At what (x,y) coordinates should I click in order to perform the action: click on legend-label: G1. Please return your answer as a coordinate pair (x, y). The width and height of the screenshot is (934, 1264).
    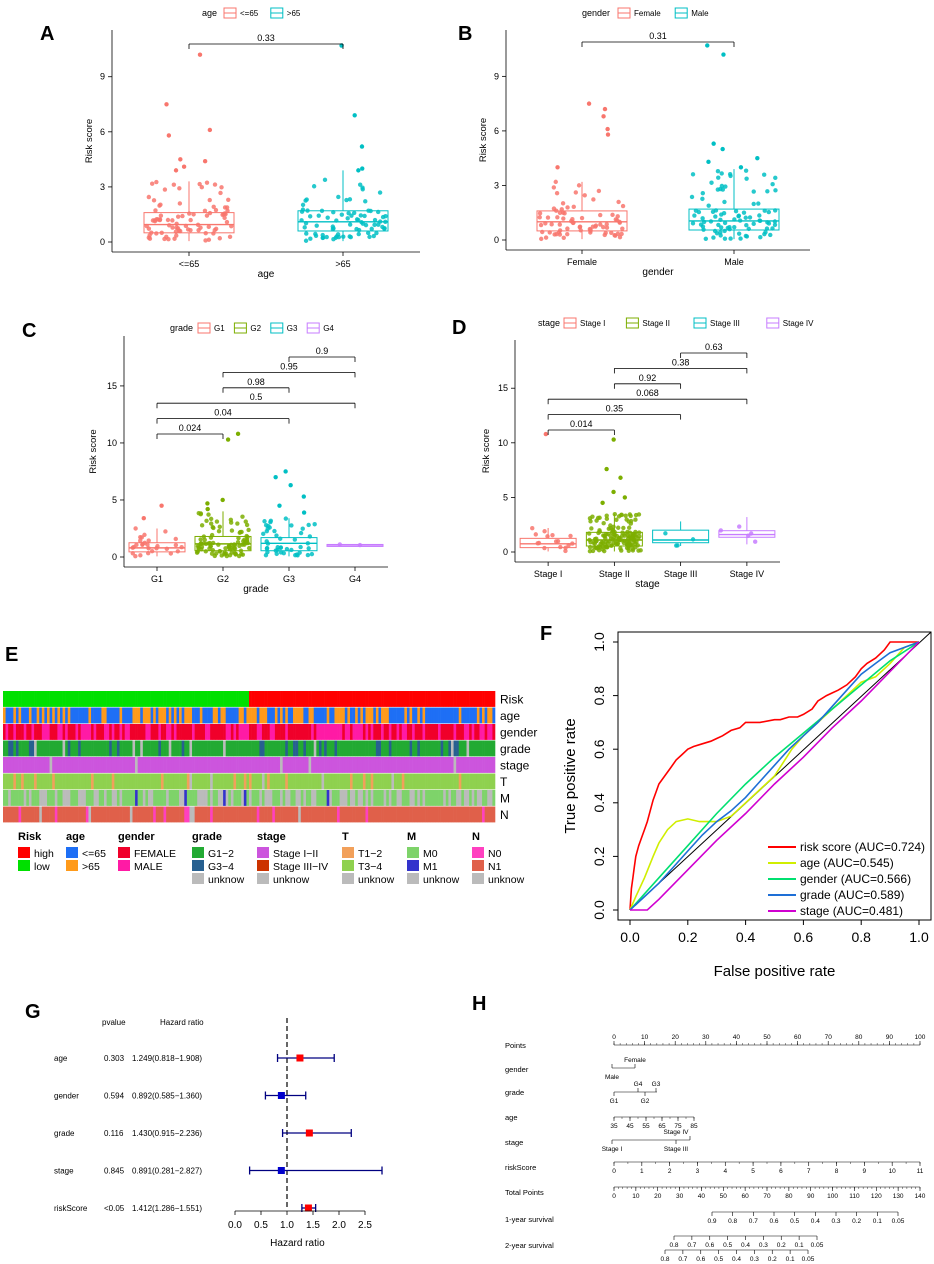
    Looking at the image, I should click on (219, 328).